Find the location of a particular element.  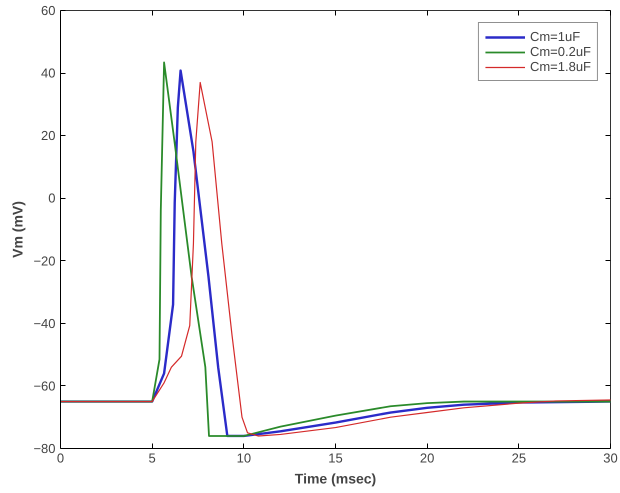

x-axis-title: Time (msec) is located at coordinates (335, 478).